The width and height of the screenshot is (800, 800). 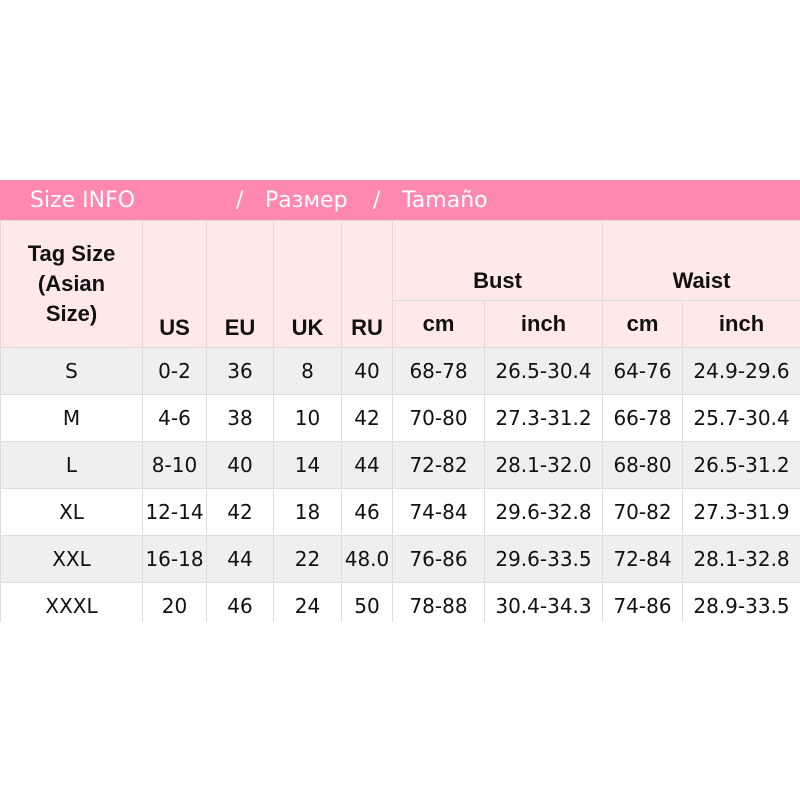 What do you see at coordinates (438, 512) in the screenshot?
I see `cell-bust-cm: 74-84` at bounding box center [438, 512].